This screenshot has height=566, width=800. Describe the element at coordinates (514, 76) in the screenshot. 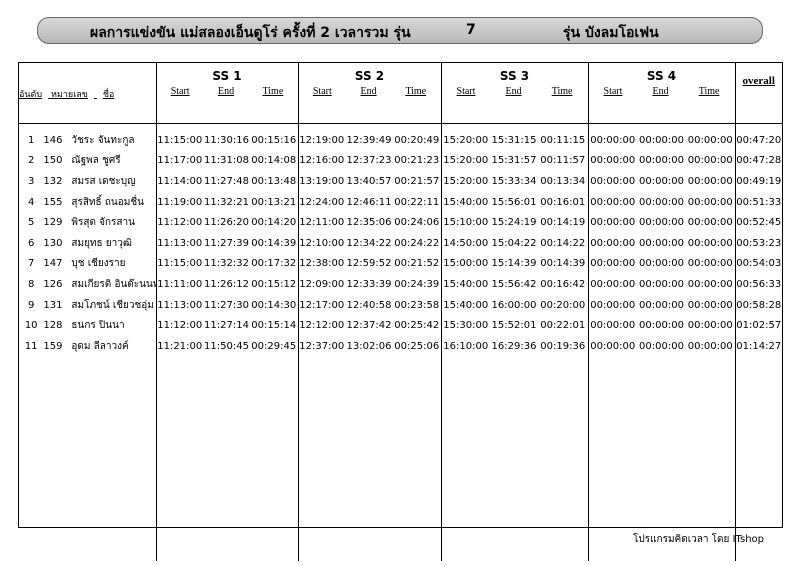

I see `stage-title: SS 3` at that location.